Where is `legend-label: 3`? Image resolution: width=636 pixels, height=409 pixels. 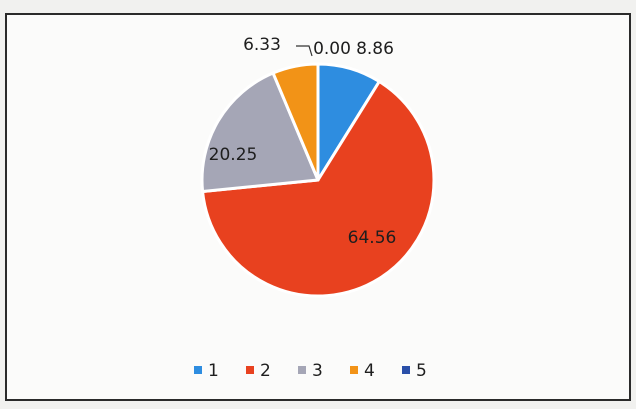
legend-label: 3 is located at coordinates (317, 371).